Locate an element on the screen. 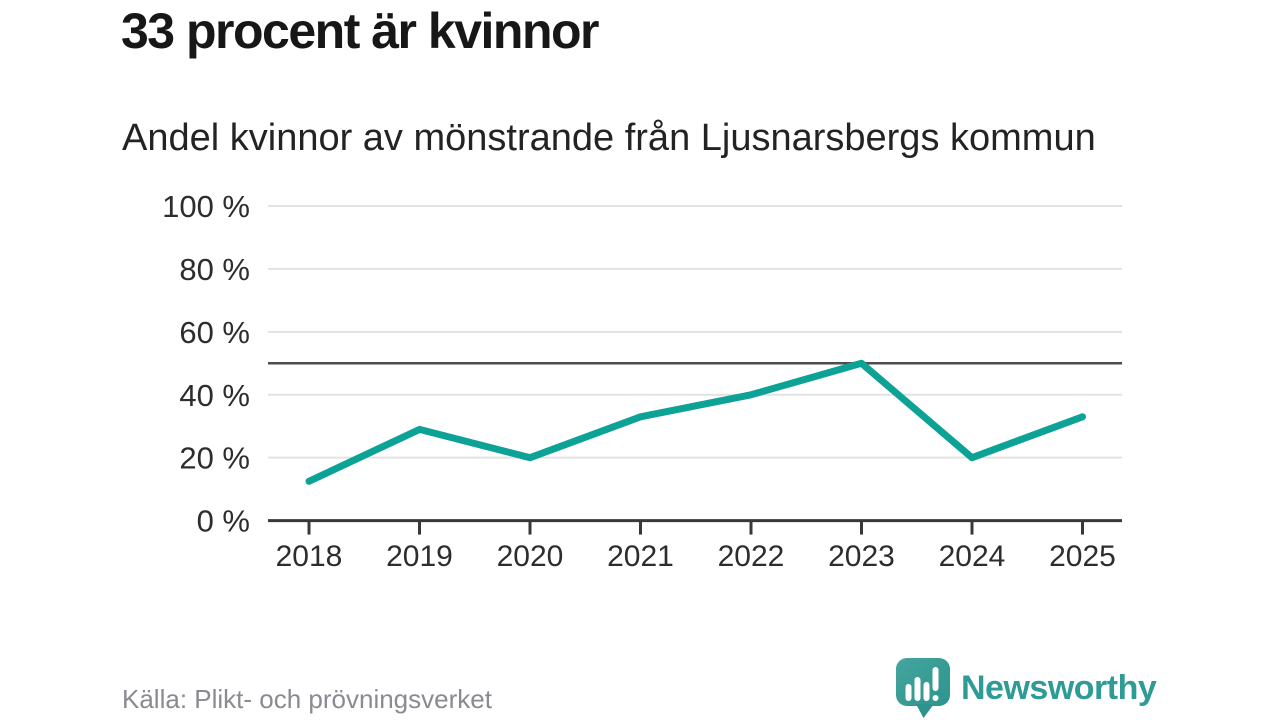  newsworthy-logo: Newsworthy is located at coordinates (1026, 688).